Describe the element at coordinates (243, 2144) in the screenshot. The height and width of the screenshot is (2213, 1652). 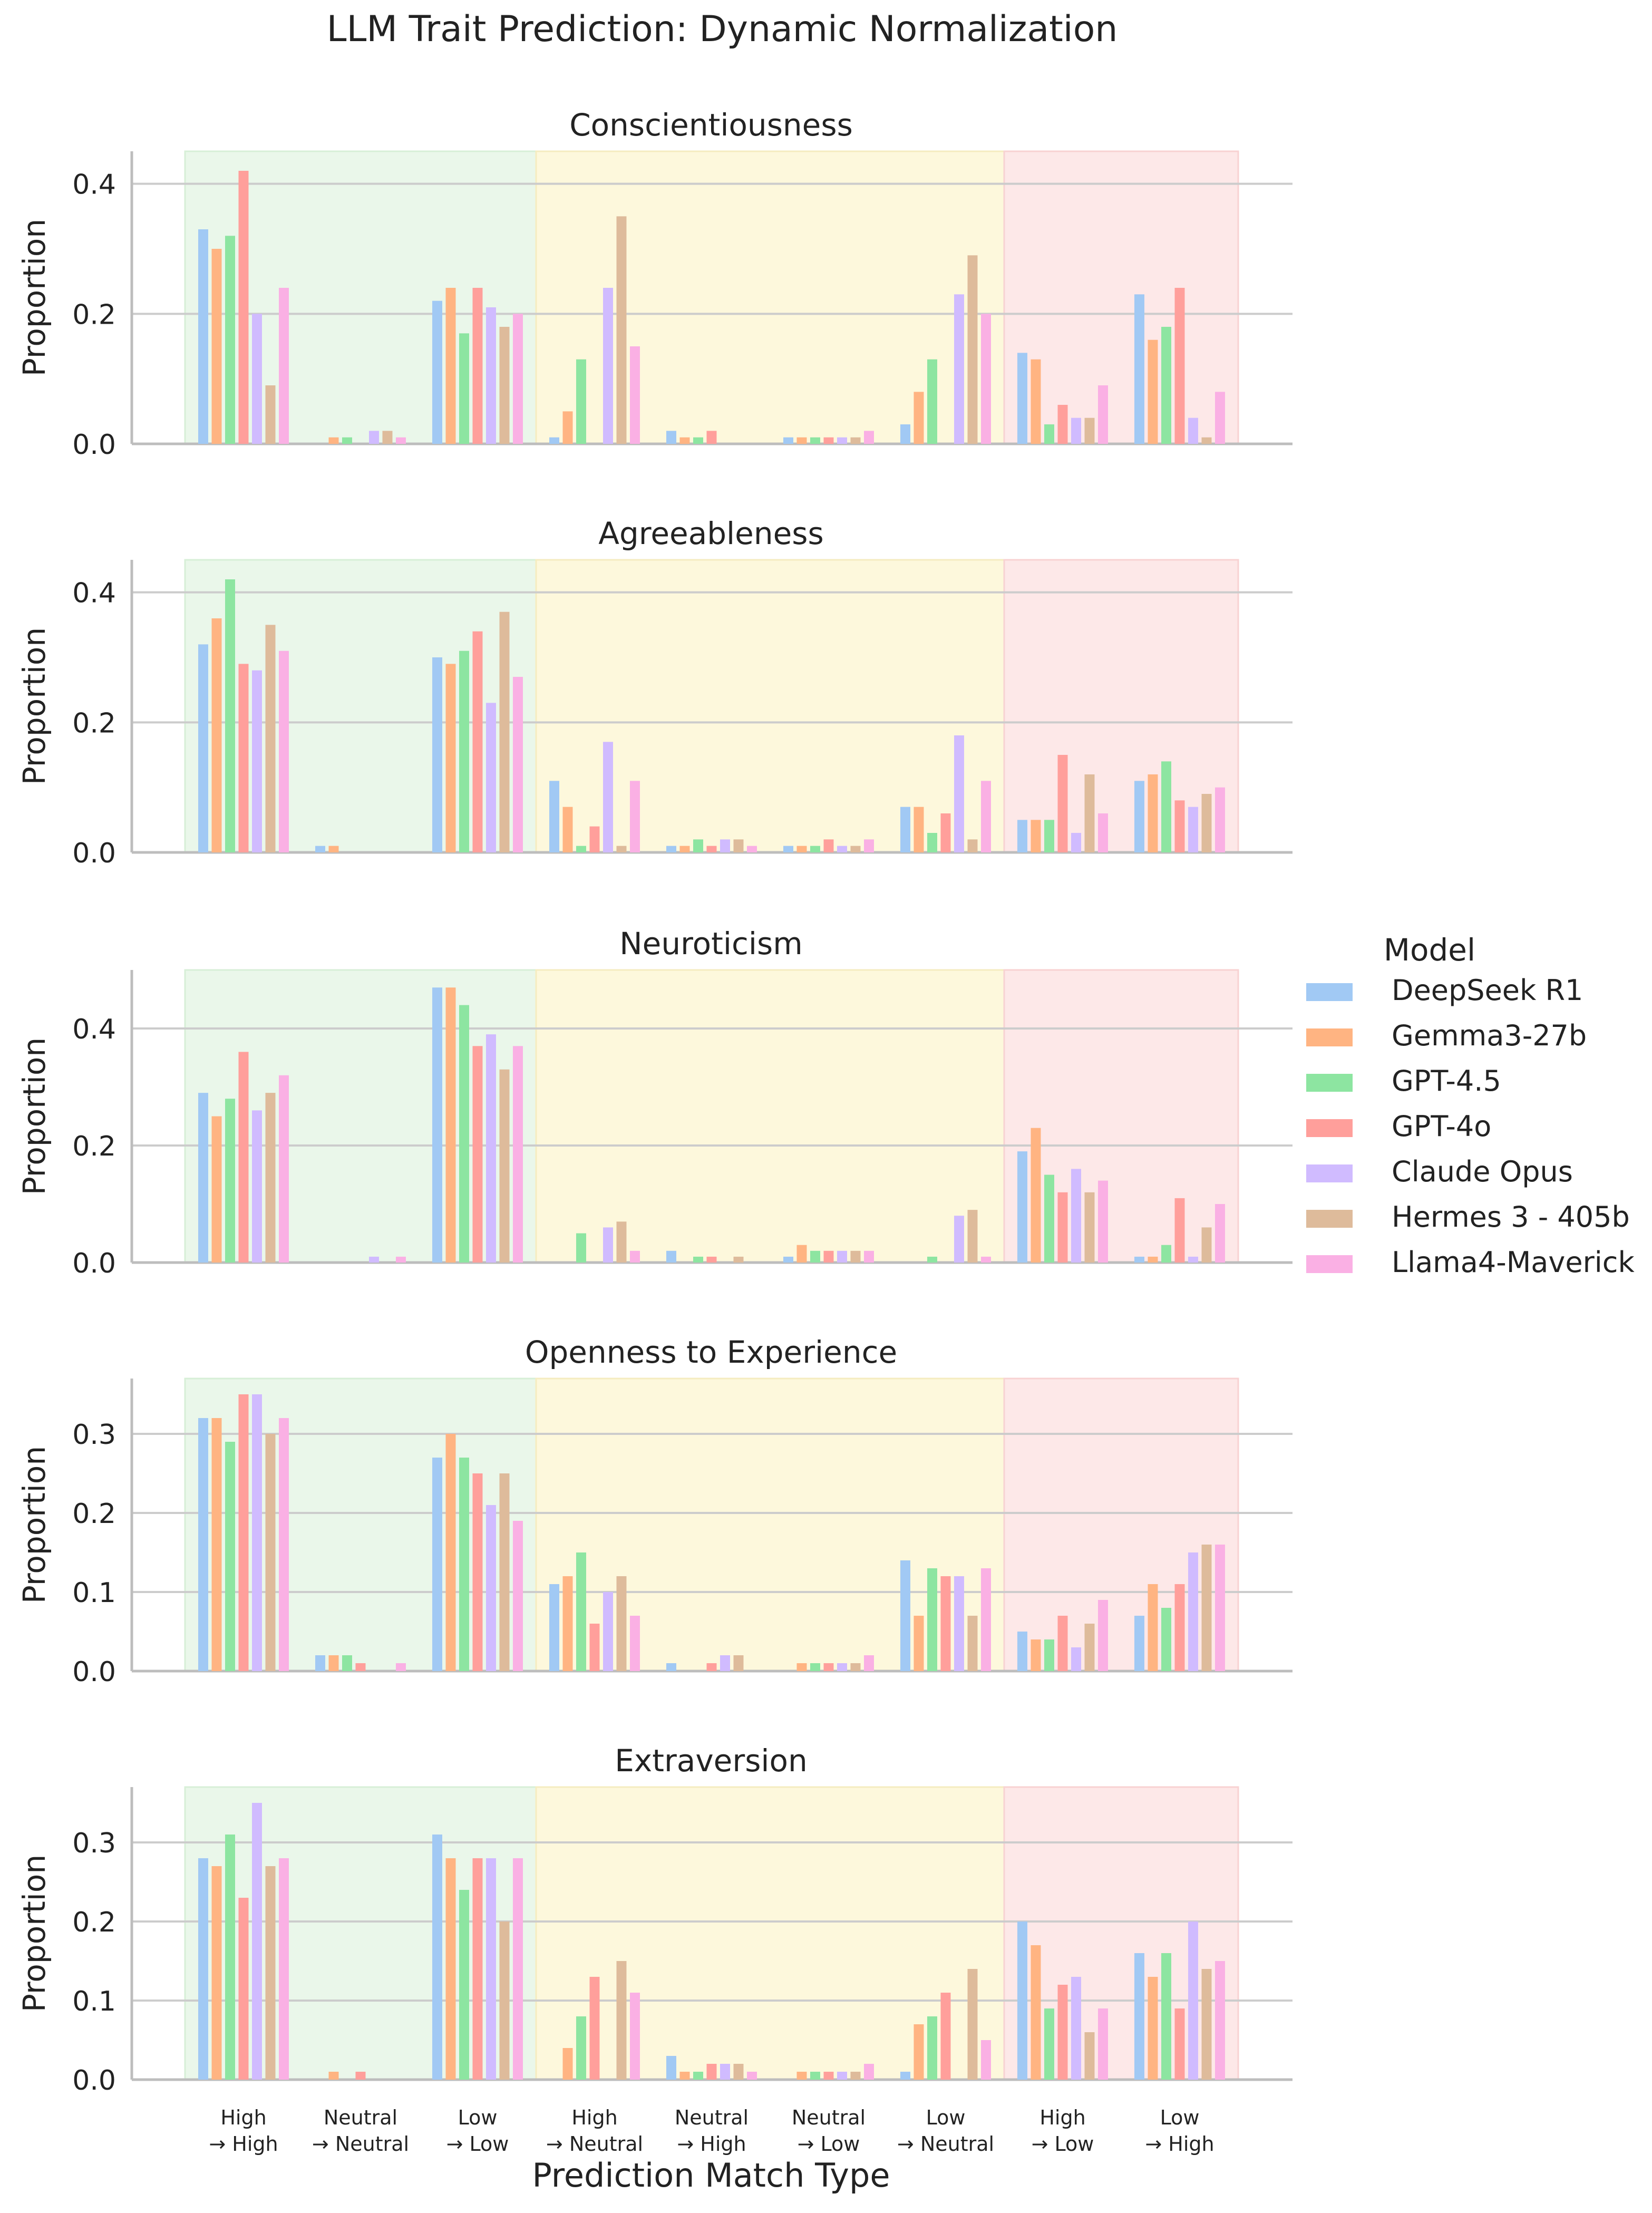
I see `x-tick-label: → High` at that location.